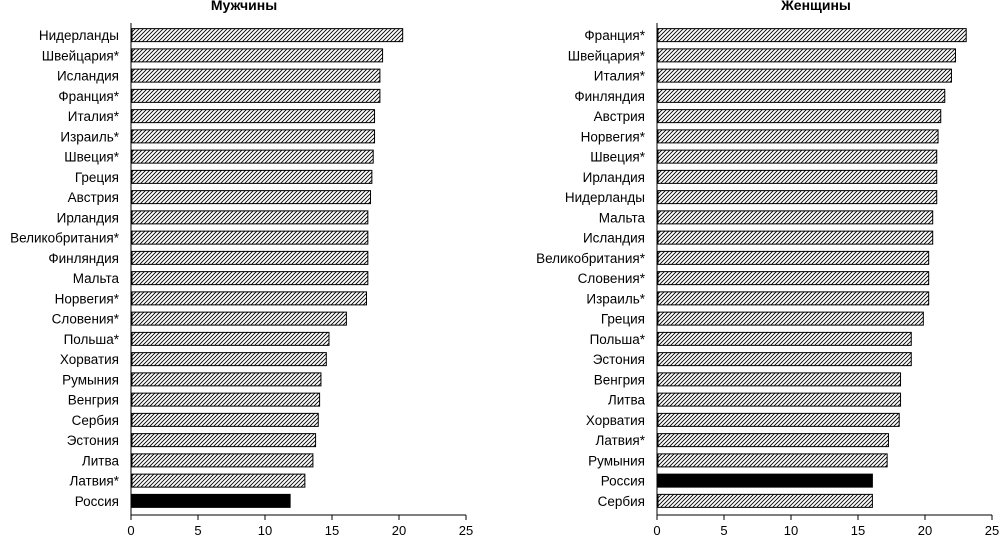 The width and height of the screenshot is (1000, 544). Describe the element at coordinates (791, 530) in the screenshot. I see `x-tick-label: 10` at that location.